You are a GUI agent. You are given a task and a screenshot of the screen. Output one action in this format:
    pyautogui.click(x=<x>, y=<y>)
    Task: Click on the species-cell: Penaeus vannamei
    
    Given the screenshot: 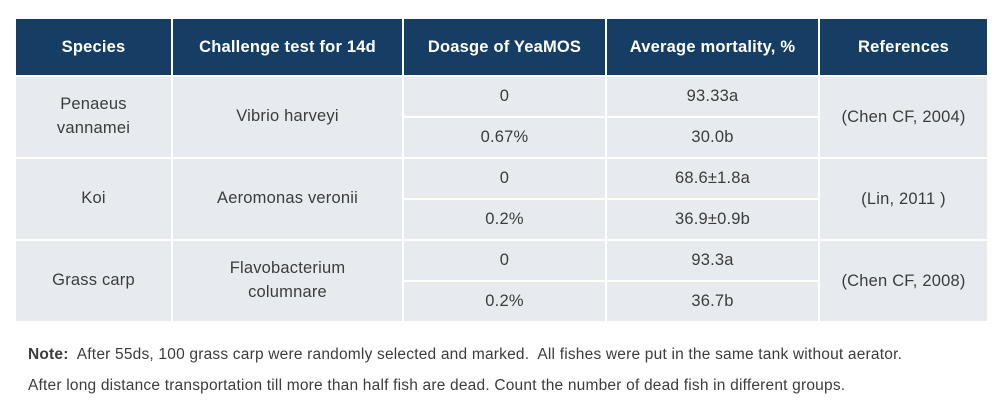 What is the action you would take?
    pyautogui.click(x=93, y=117)
    